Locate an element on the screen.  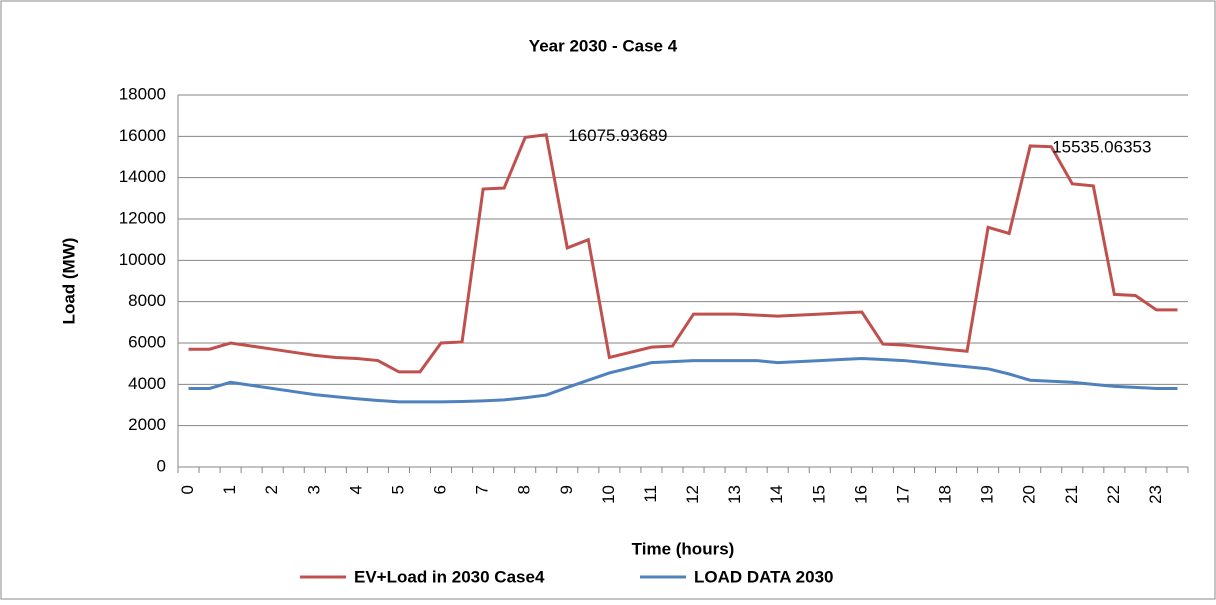
y-tick-label: 0 is located at coordinates (161, 465).